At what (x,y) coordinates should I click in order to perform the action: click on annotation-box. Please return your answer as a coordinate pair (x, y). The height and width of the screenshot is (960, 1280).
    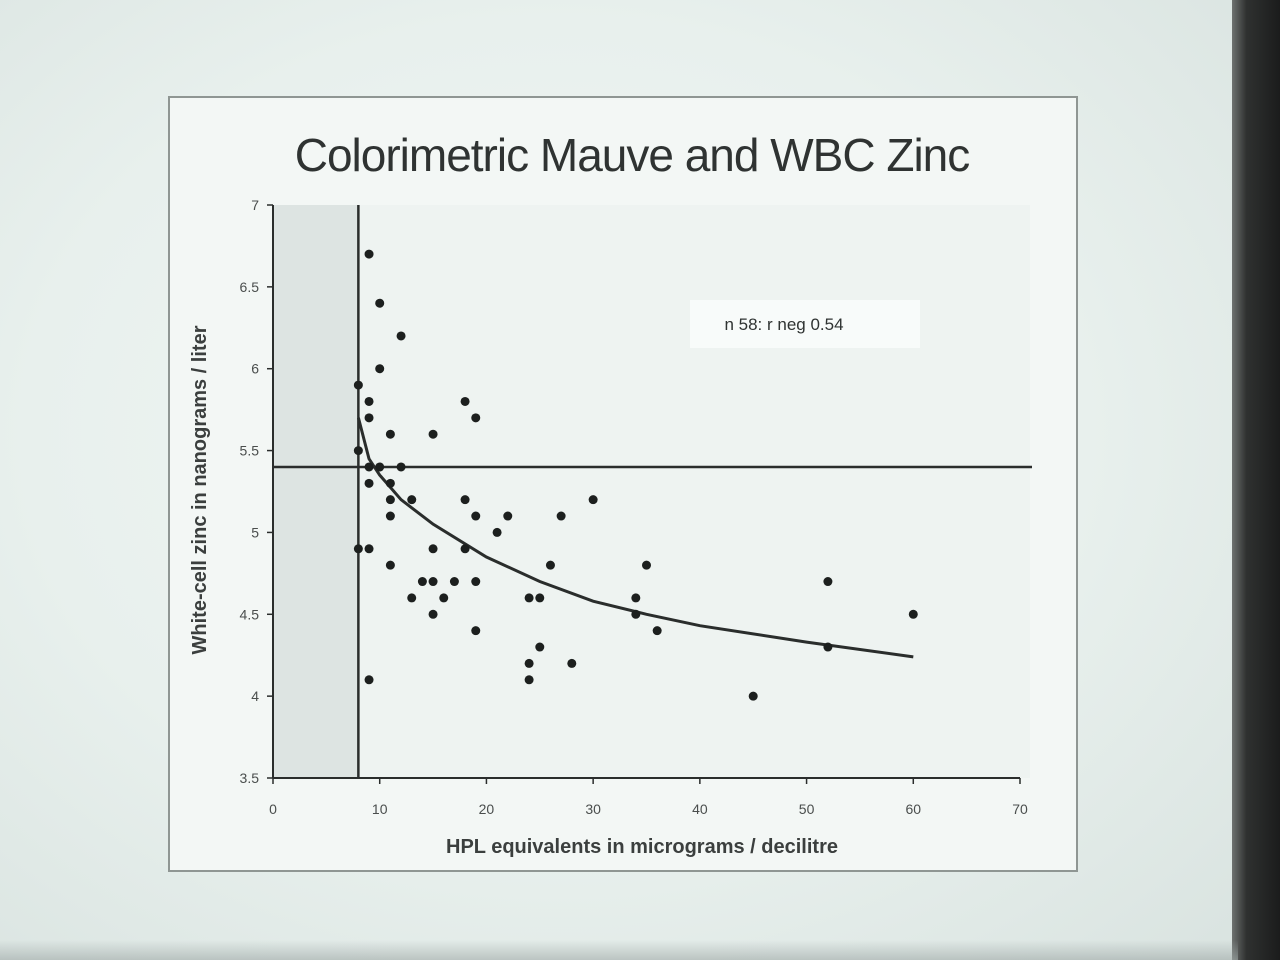
    Looking at the image, I should click on (805, 324).